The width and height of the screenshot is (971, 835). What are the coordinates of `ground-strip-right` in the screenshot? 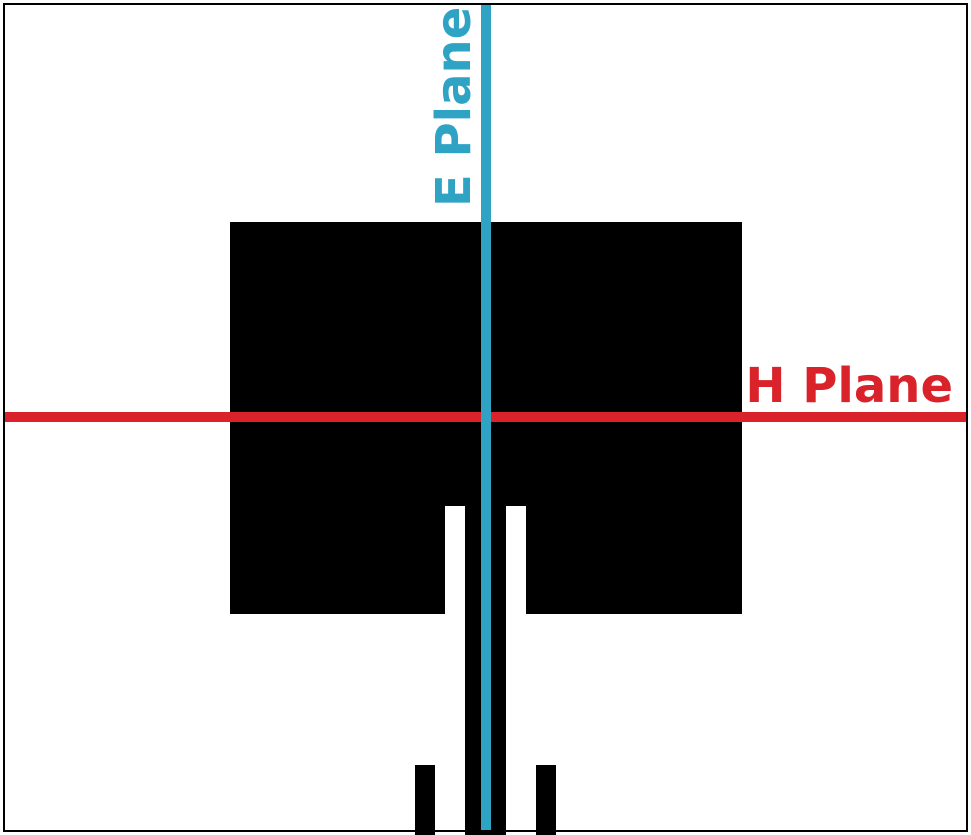 It's located at (546, 800).